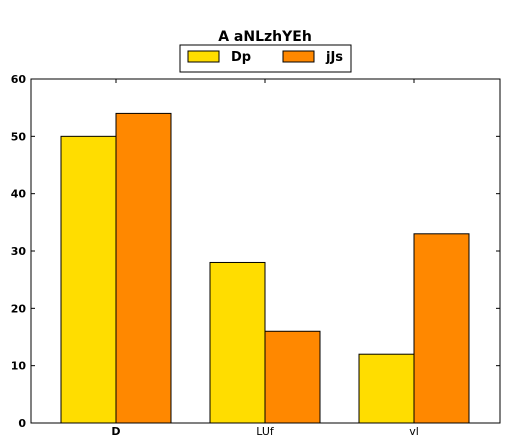 The height and width of the screenshot is (448, 512). I want to click on x-tick-label: LUf, so click(265, 431).